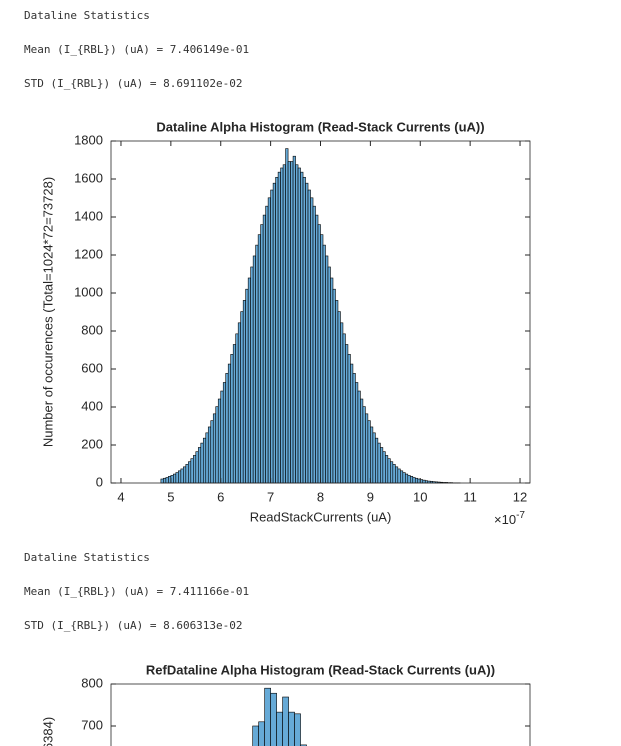  What do you see at coordinates (88, 177) in the screenshot?
I see `y-tick-label: 1600` at bounding box center [88, 177].